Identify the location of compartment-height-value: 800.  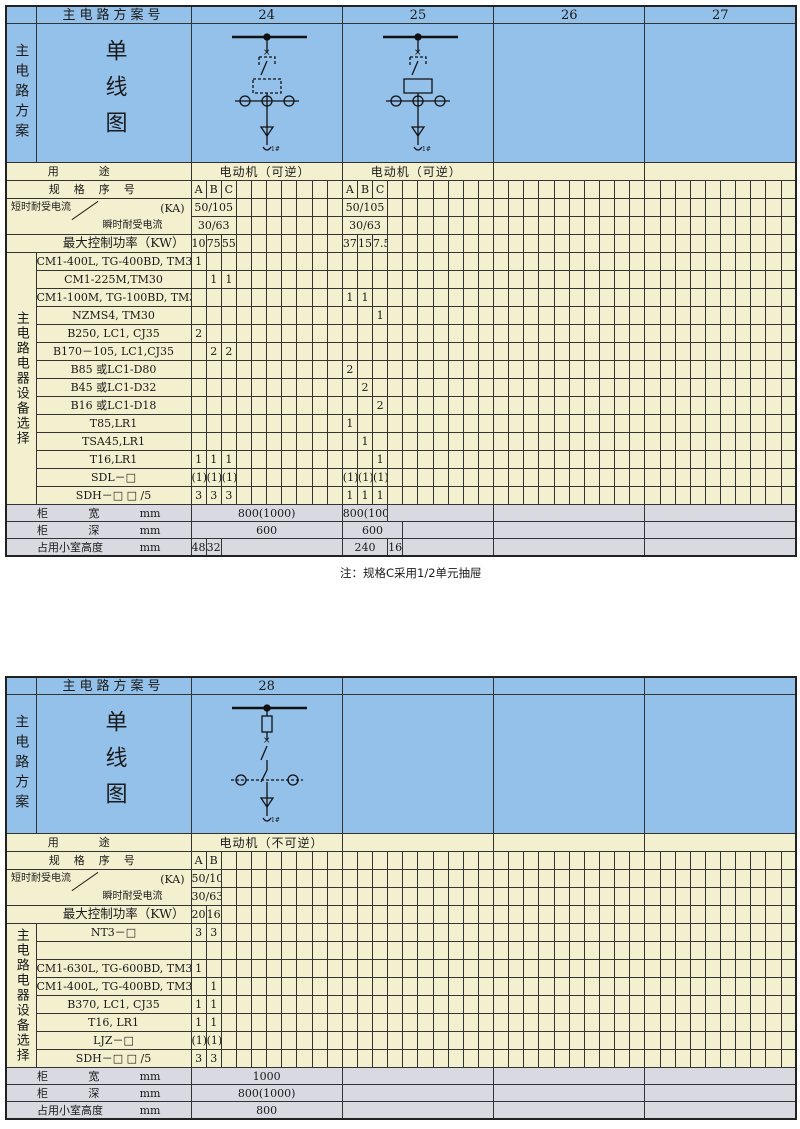
(266, 1110).